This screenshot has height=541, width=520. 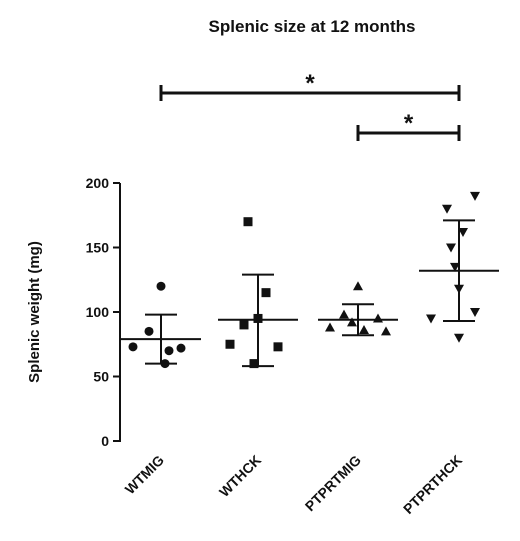 I want to click on y-tick-label: 50, so click(x=101, y=377).